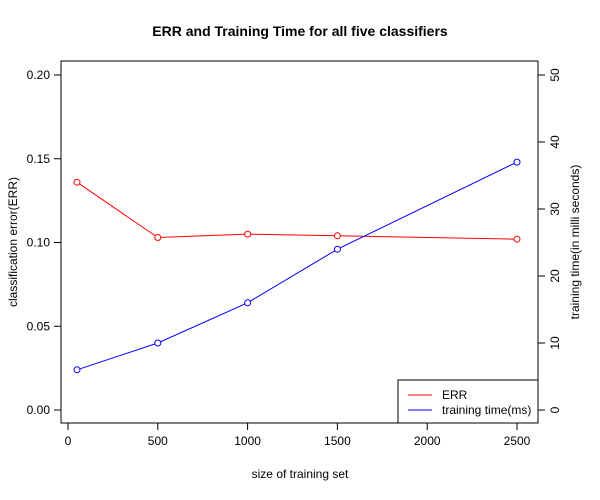 This screenshot has height=500, width=600. Describe the element at coordinates (550, 240) in the screenshot. I see `y2-axis-ticks: 0 10 20 30 40 50` at that location.